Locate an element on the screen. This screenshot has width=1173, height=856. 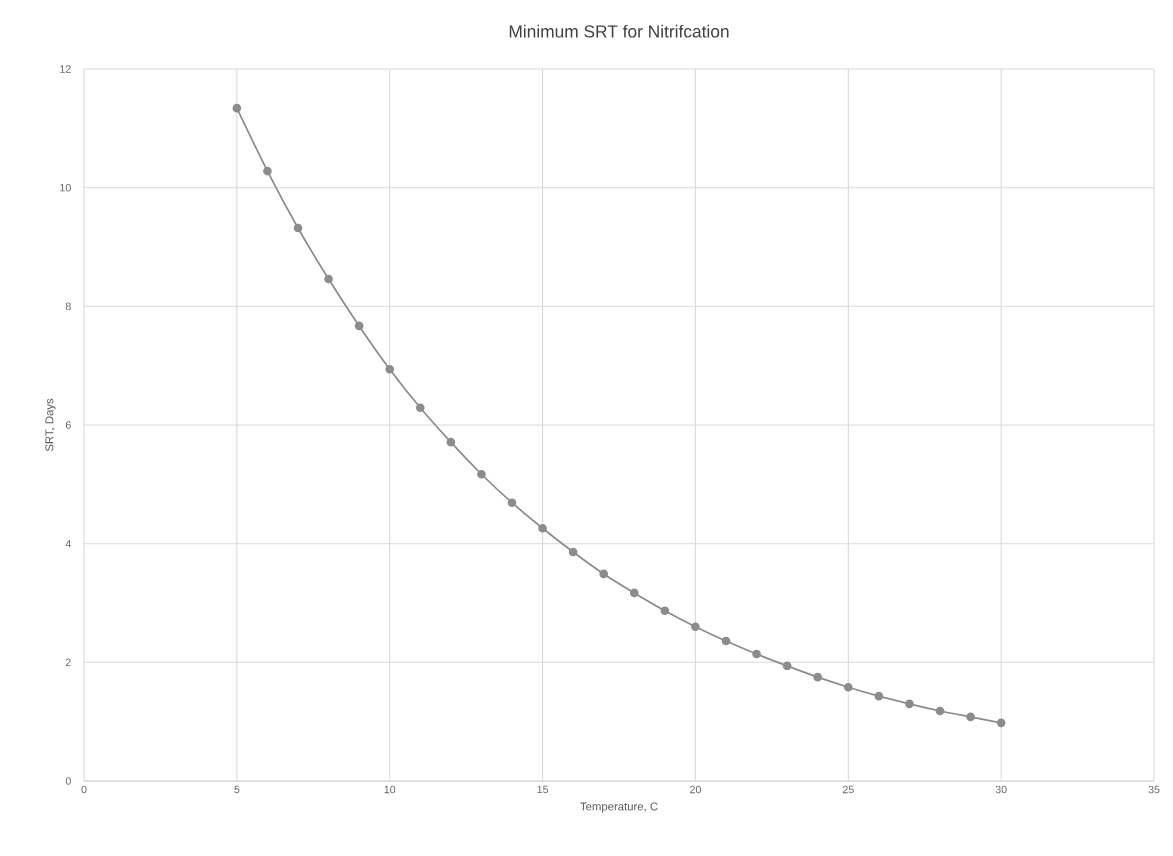
x-tick-label: 0 is located at coordinates (84, 789).